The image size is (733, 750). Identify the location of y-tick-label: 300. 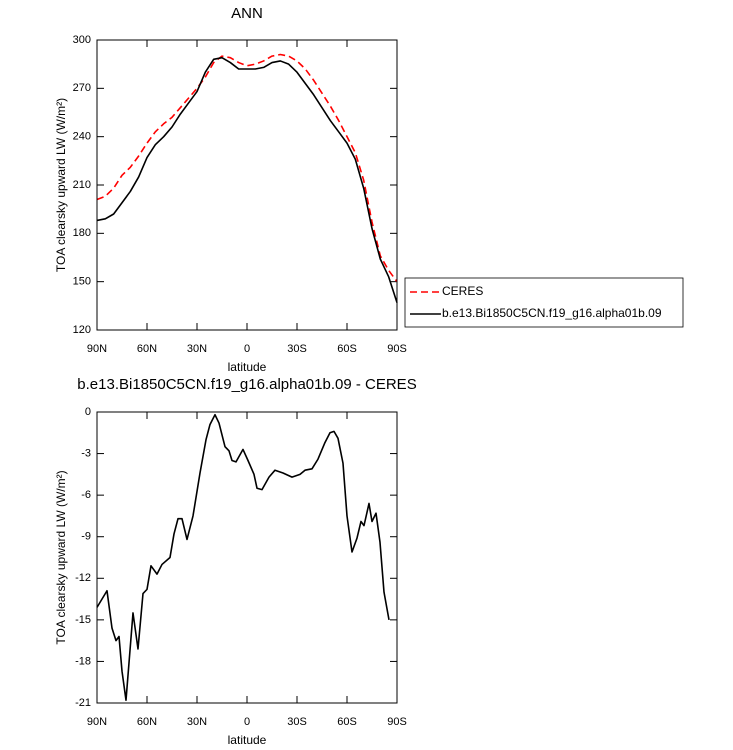
(82, 40).